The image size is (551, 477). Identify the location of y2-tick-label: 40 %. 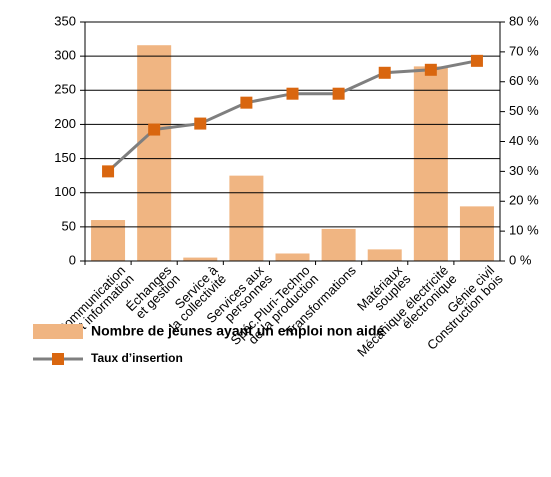
(524, 140).